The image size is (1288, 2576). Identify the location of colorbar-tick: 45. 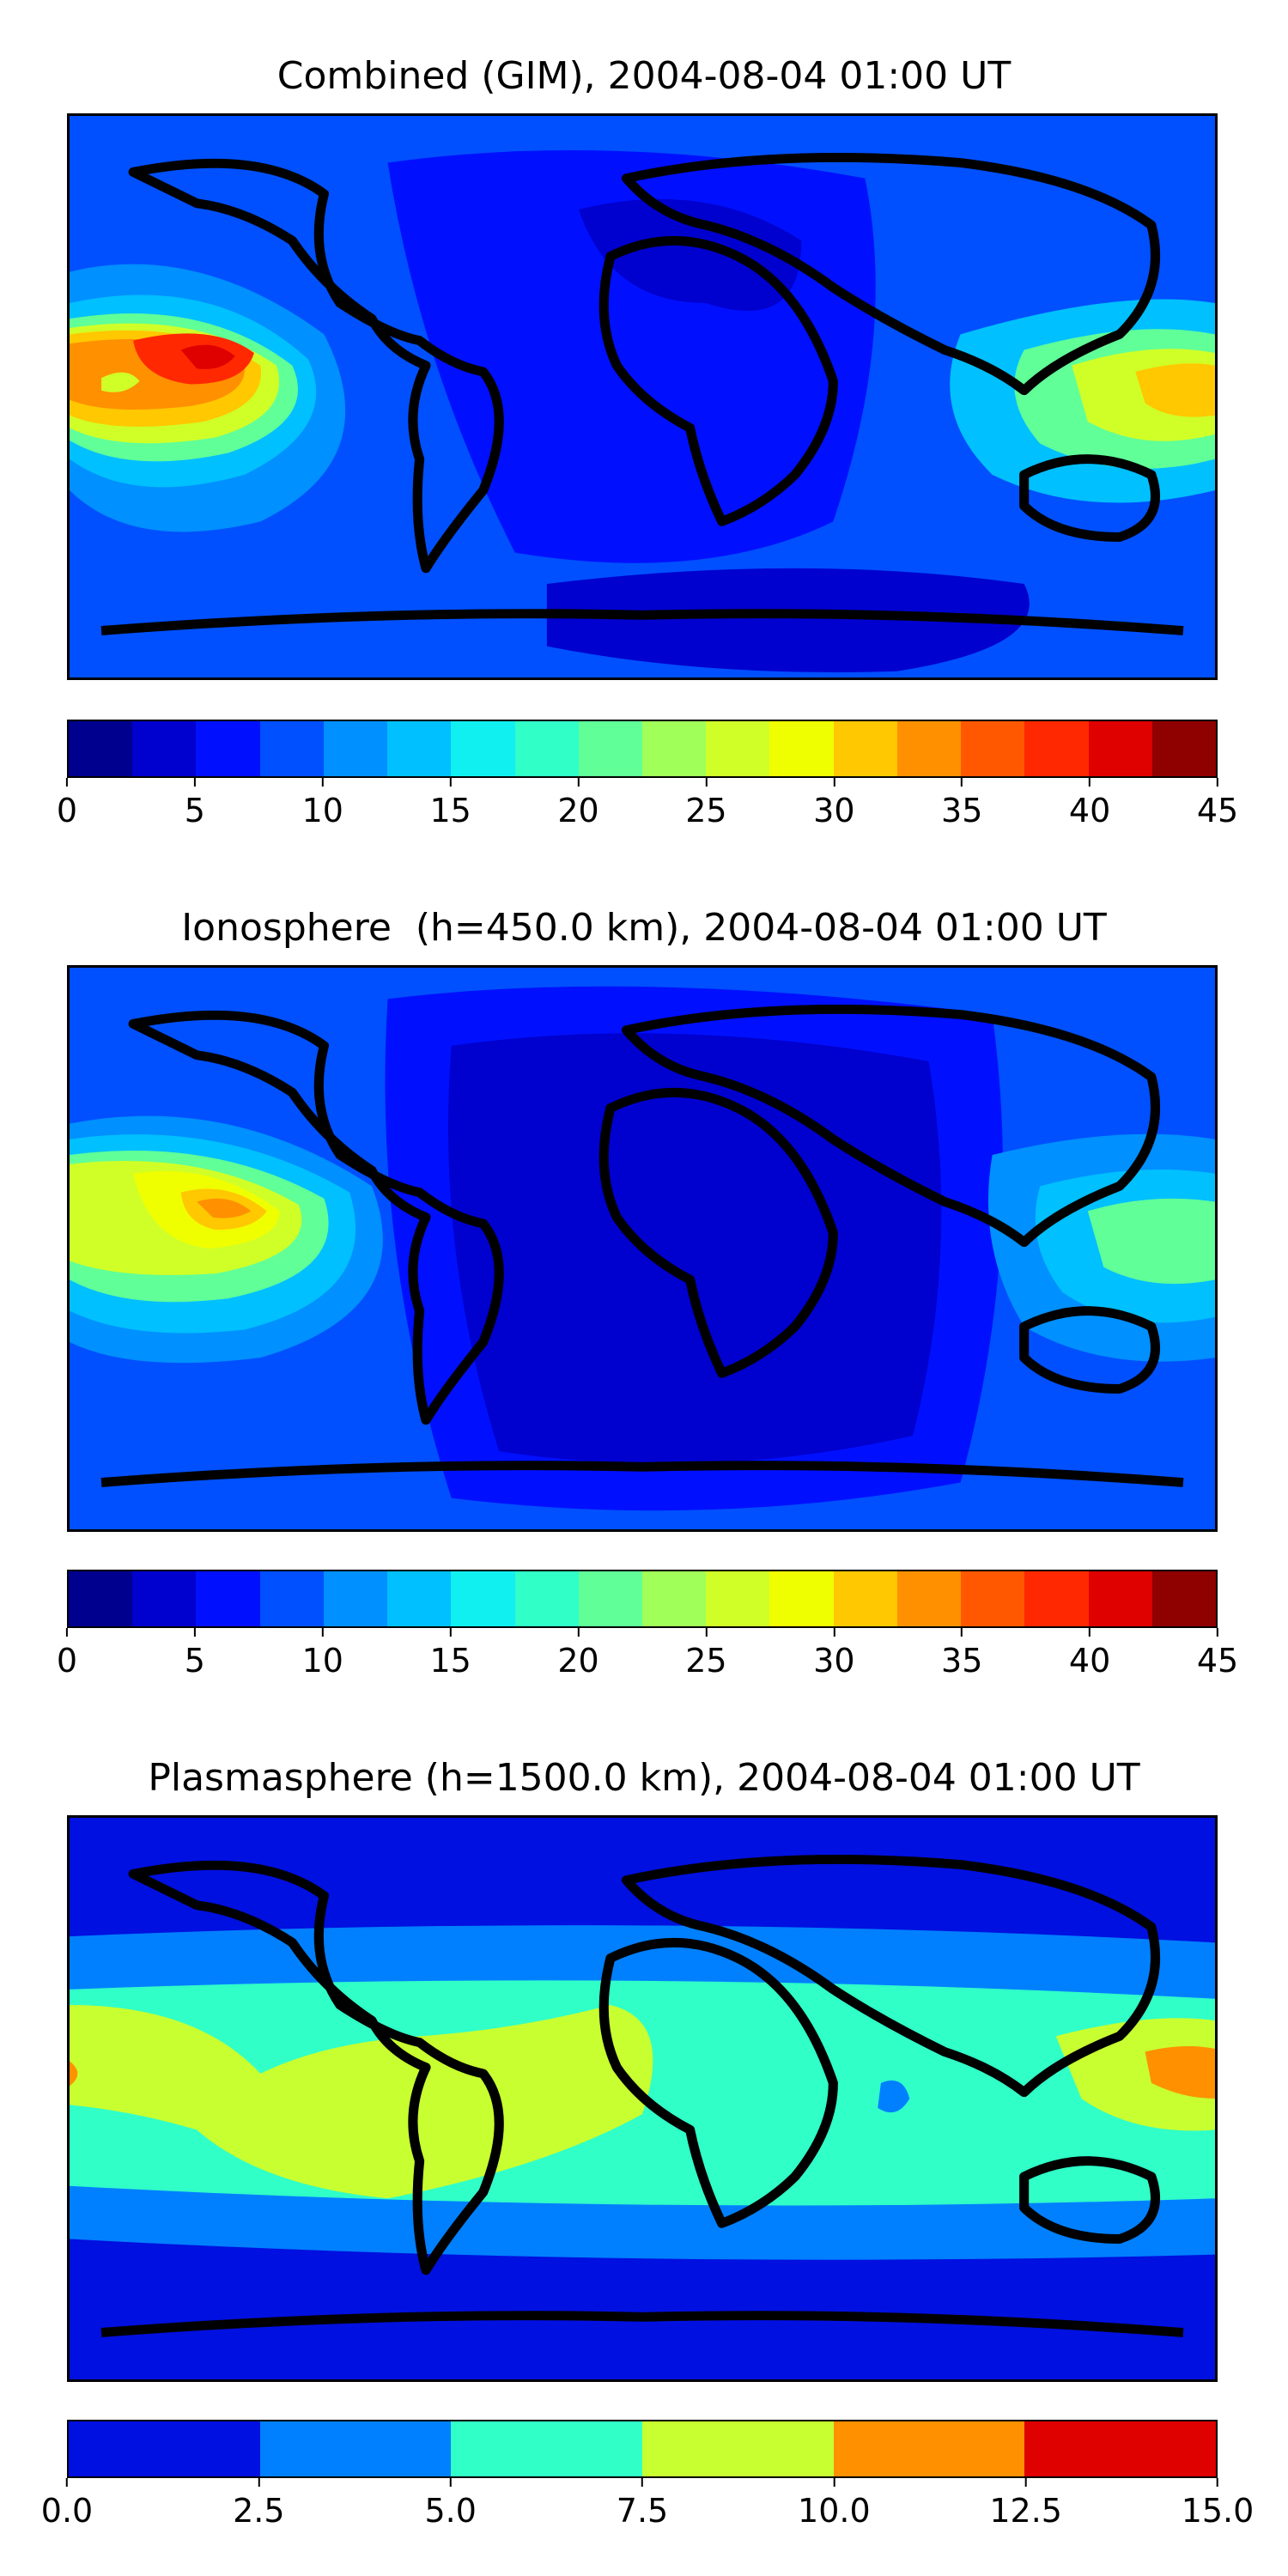
(1217, 803).